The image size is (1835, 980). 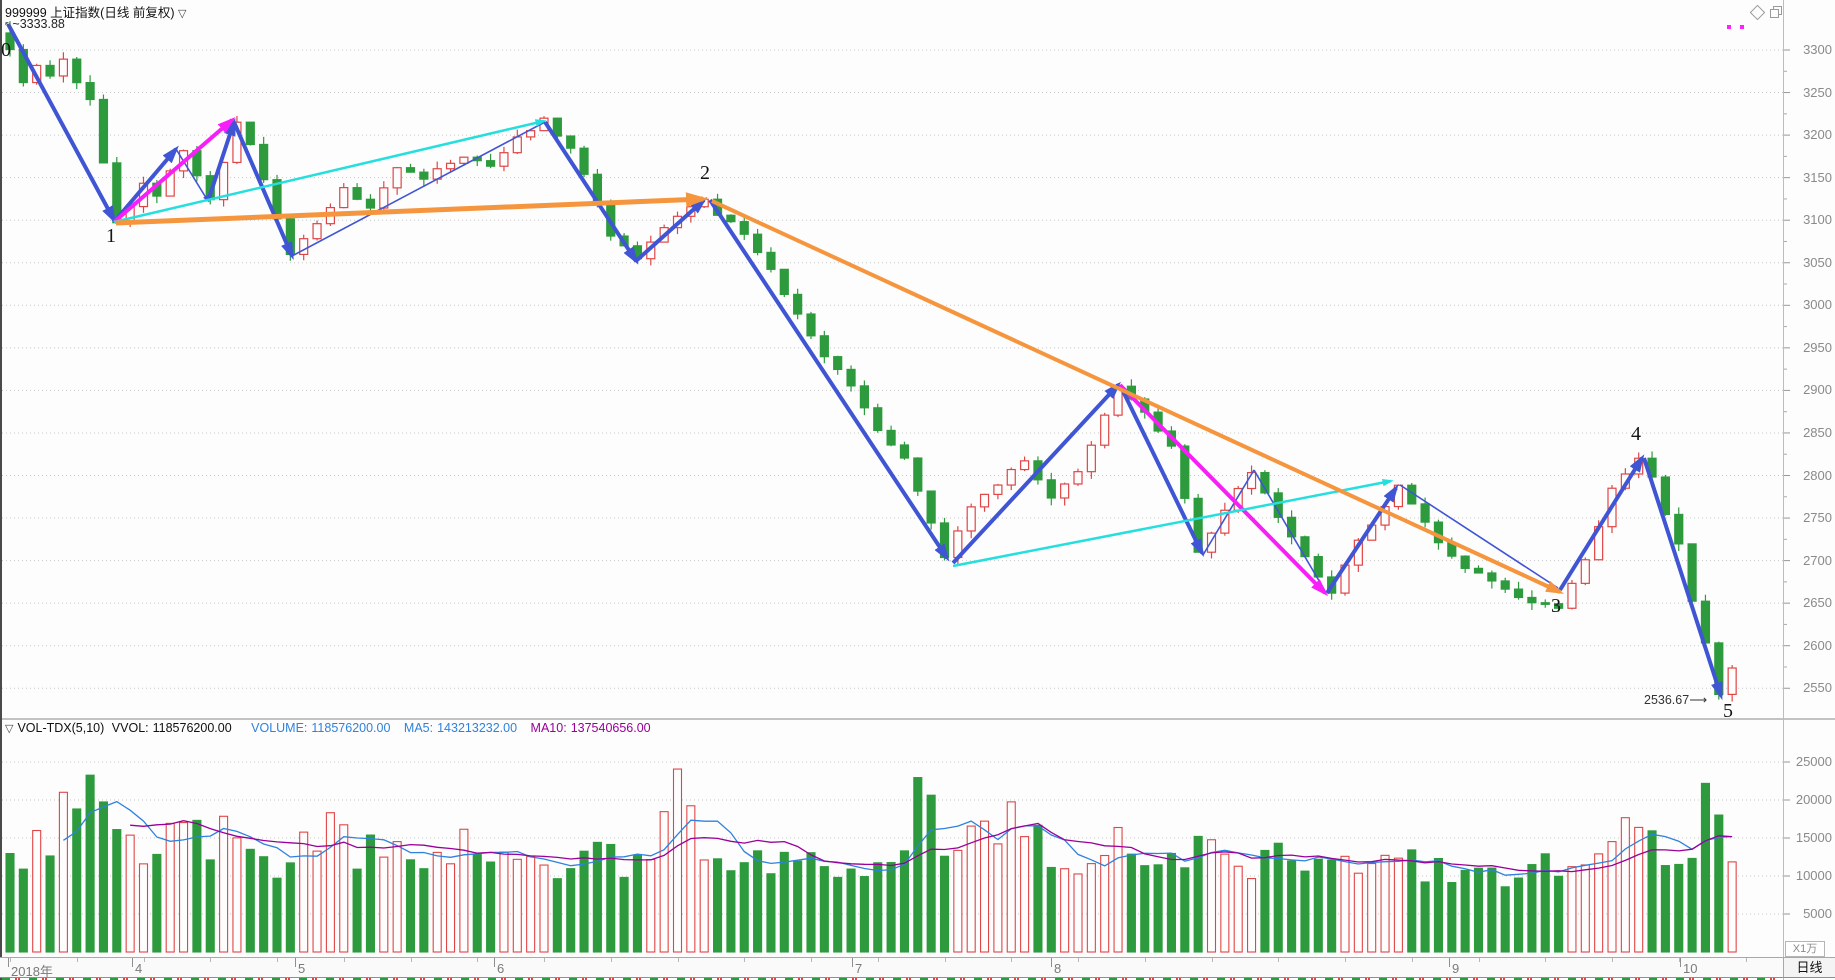 I want to click on vvol-value: 118576200.00, so click(x=192, y=728).